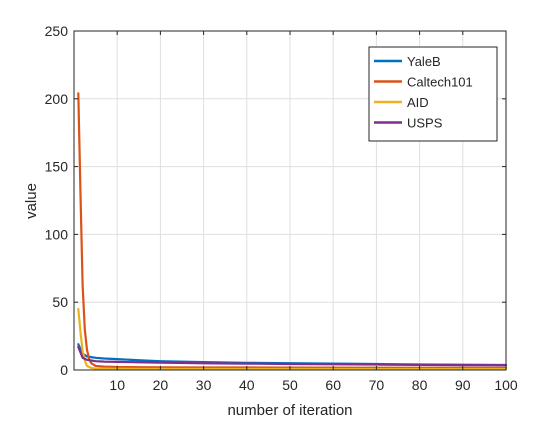  I want to click on x-tick-label: 80, so click(420, 385).